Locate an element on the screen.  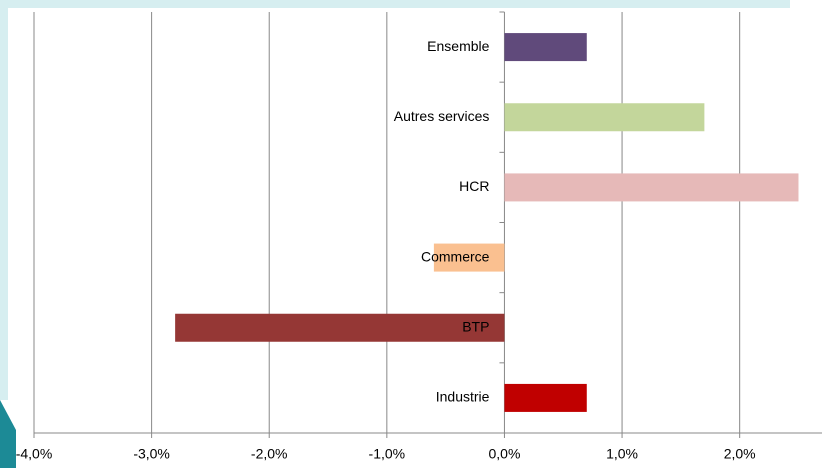
x-tick-label: -4,0% is located at coordinates (34, 454).